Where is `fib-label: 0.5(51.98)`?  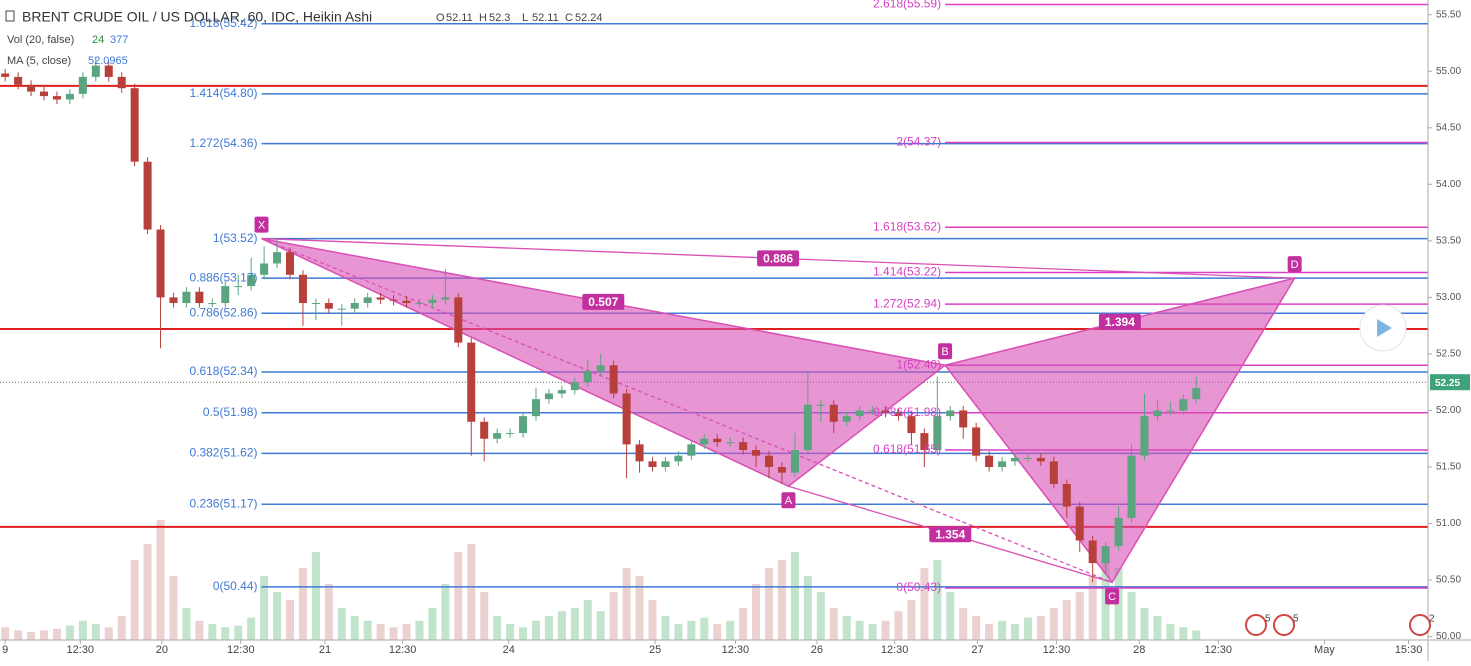
fib-label: 0.5(51.98) is located at coordinates (230, 412).